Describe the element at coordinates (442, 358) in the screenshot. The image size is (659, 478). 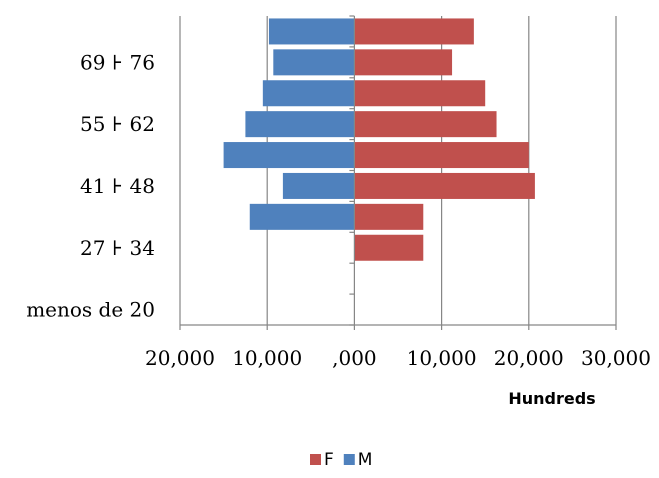
I see `x-tick-label-3: 10,000` at that location.